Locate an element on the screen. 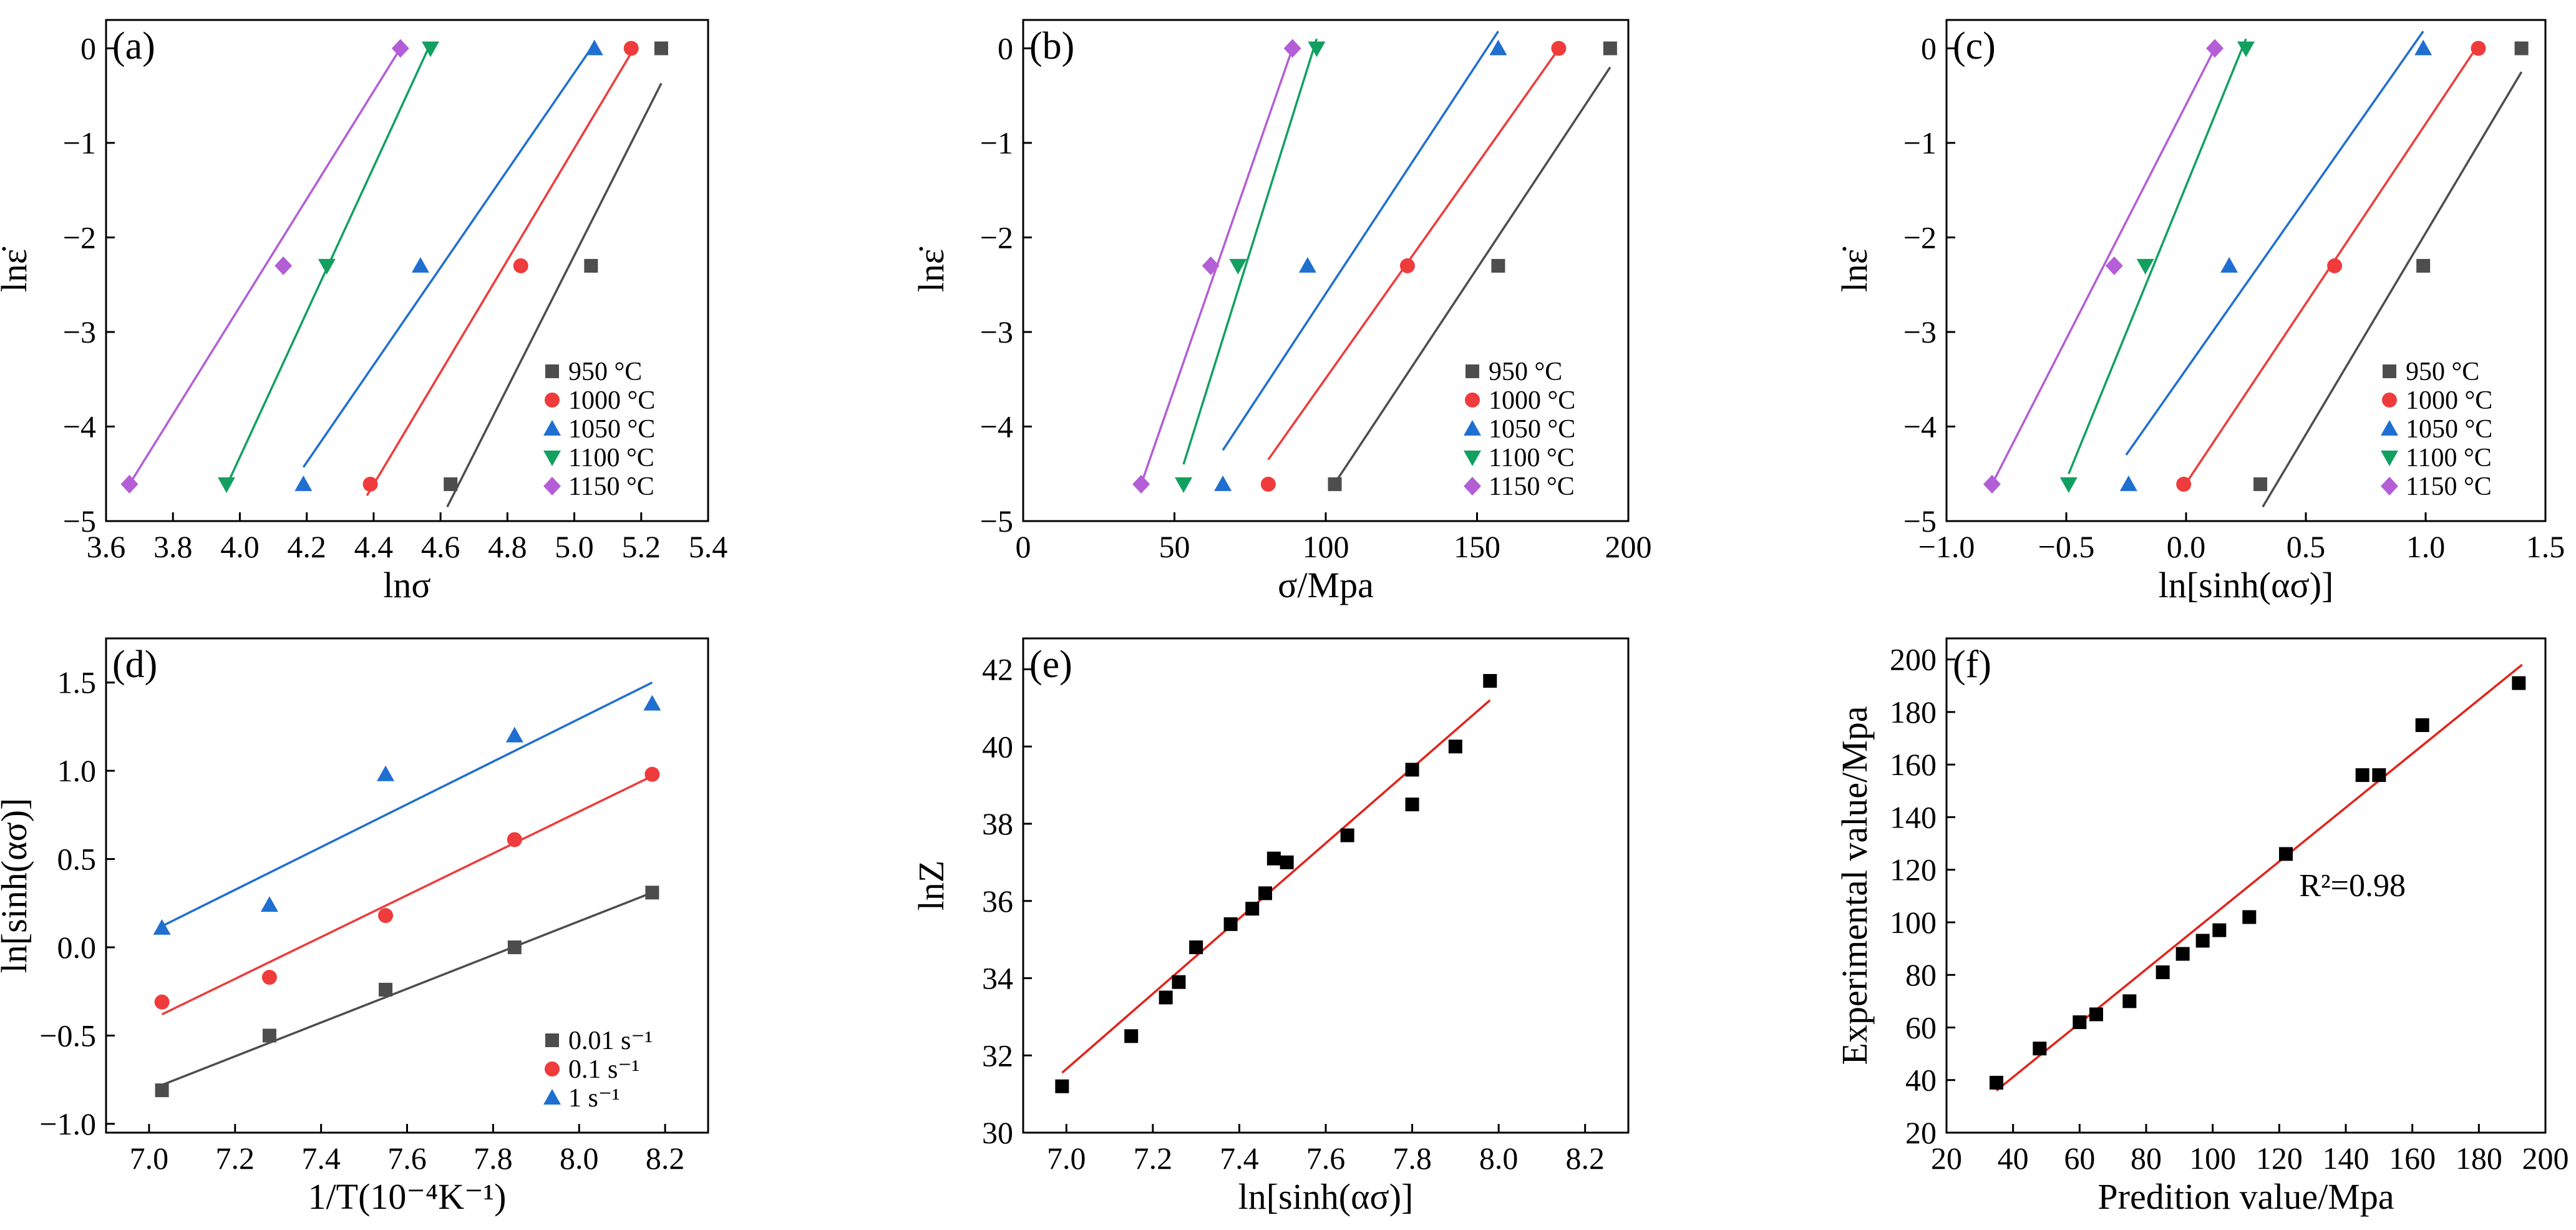  x-tick-label: 4.2 is located at coordinates (307, 546).